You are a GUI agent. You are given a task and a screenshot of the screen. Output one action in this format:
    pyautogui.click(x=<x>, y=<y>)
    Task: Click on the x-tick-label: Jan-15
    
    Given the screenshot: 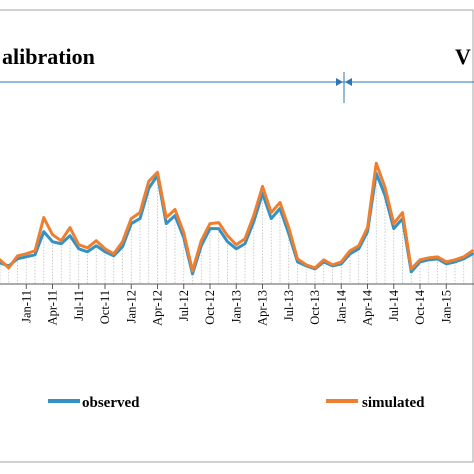 What is the action you would take?
    pyautogui.click(x=446, y=306)
    